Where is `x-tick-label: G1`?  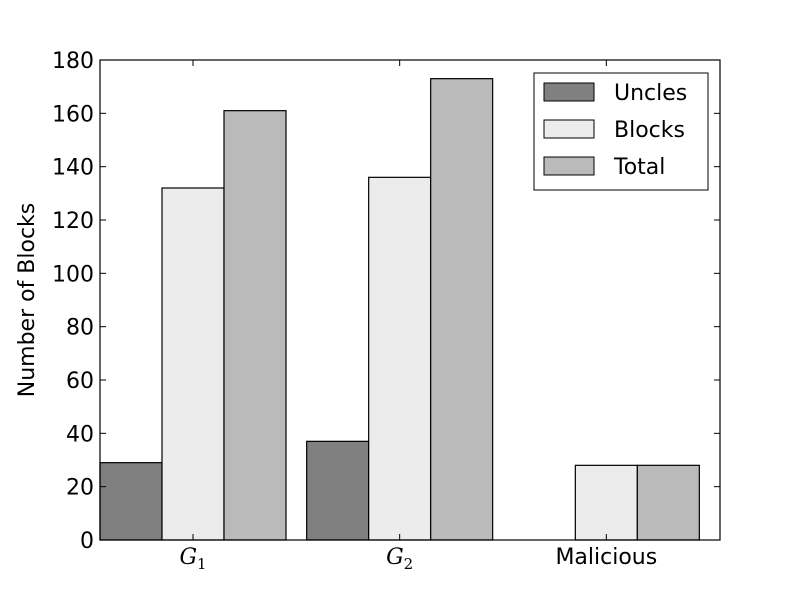
x-tick-label: G1 is located at coordinates (192, 559).